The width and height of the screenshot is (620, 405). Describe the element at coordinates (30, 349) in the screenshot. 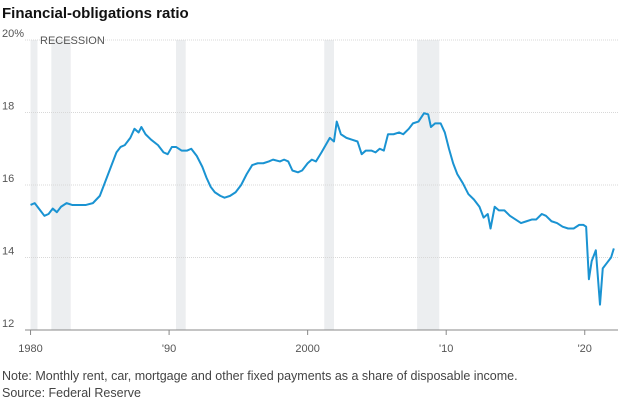

I see `x-tick-label: 1980` at that location.